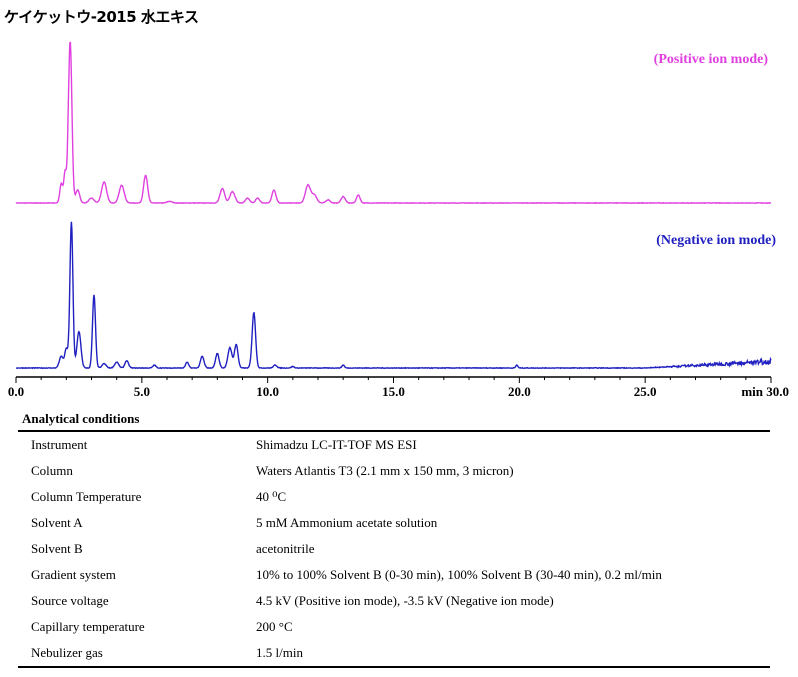  What do you see at coordinates (57, 522) in the screenshot?
I see `condition-name: Solvent A` at bounding box center [57, 522].